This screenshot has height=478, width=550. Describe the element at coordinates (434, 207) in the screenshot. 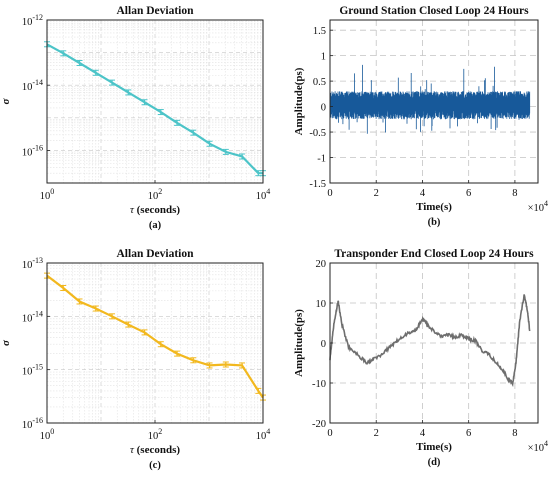

I see `x-axis-label-b: Time(s)` at that location.